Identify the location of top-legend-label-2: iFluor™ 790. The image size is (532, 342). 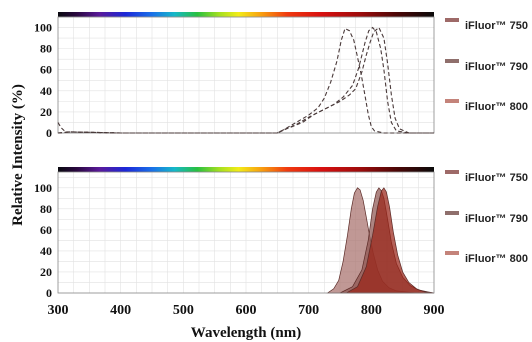
(496, 67).